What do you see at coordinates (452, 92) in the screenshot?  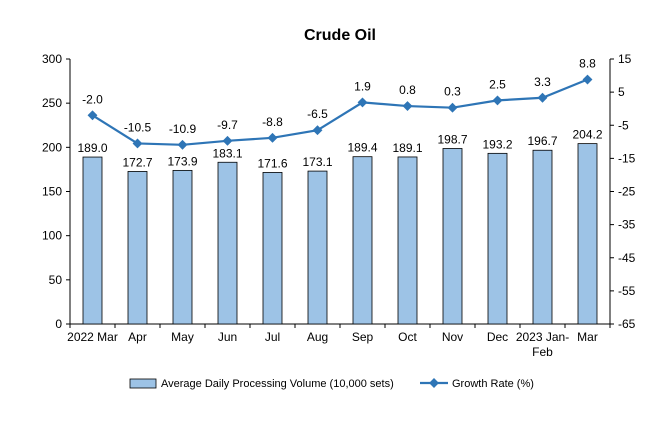 I see `line-data-label: 0.3` at bounding box center [452, 92].